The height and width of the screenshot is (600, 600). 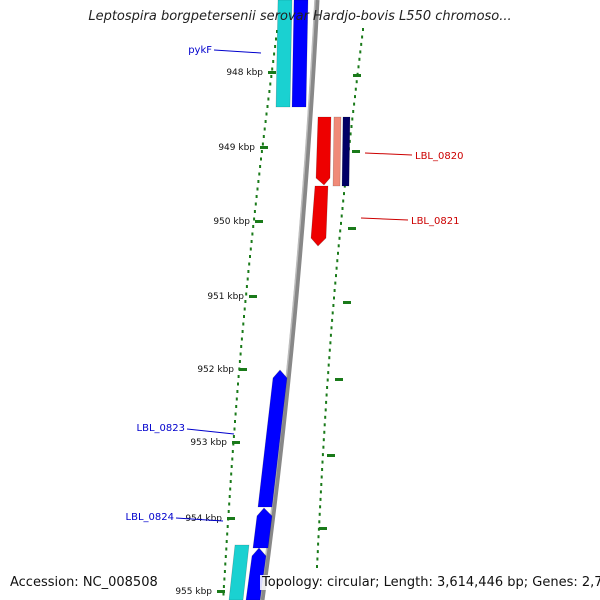 I want to click on gene-label: LBL_0821, so click(x=435, y=221).